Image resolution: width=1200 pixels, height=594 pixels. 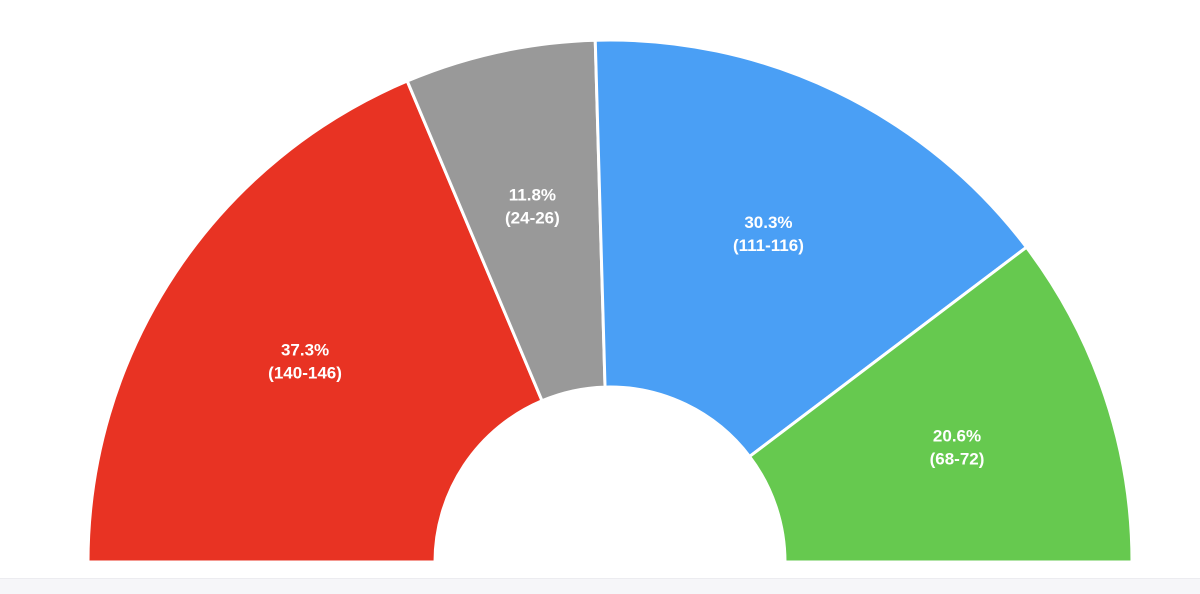 What do you see at coordinates (305, 373) in the screenshot?
I see `slice-0-range-label: (140-146)` at bounding box center [305, 373].